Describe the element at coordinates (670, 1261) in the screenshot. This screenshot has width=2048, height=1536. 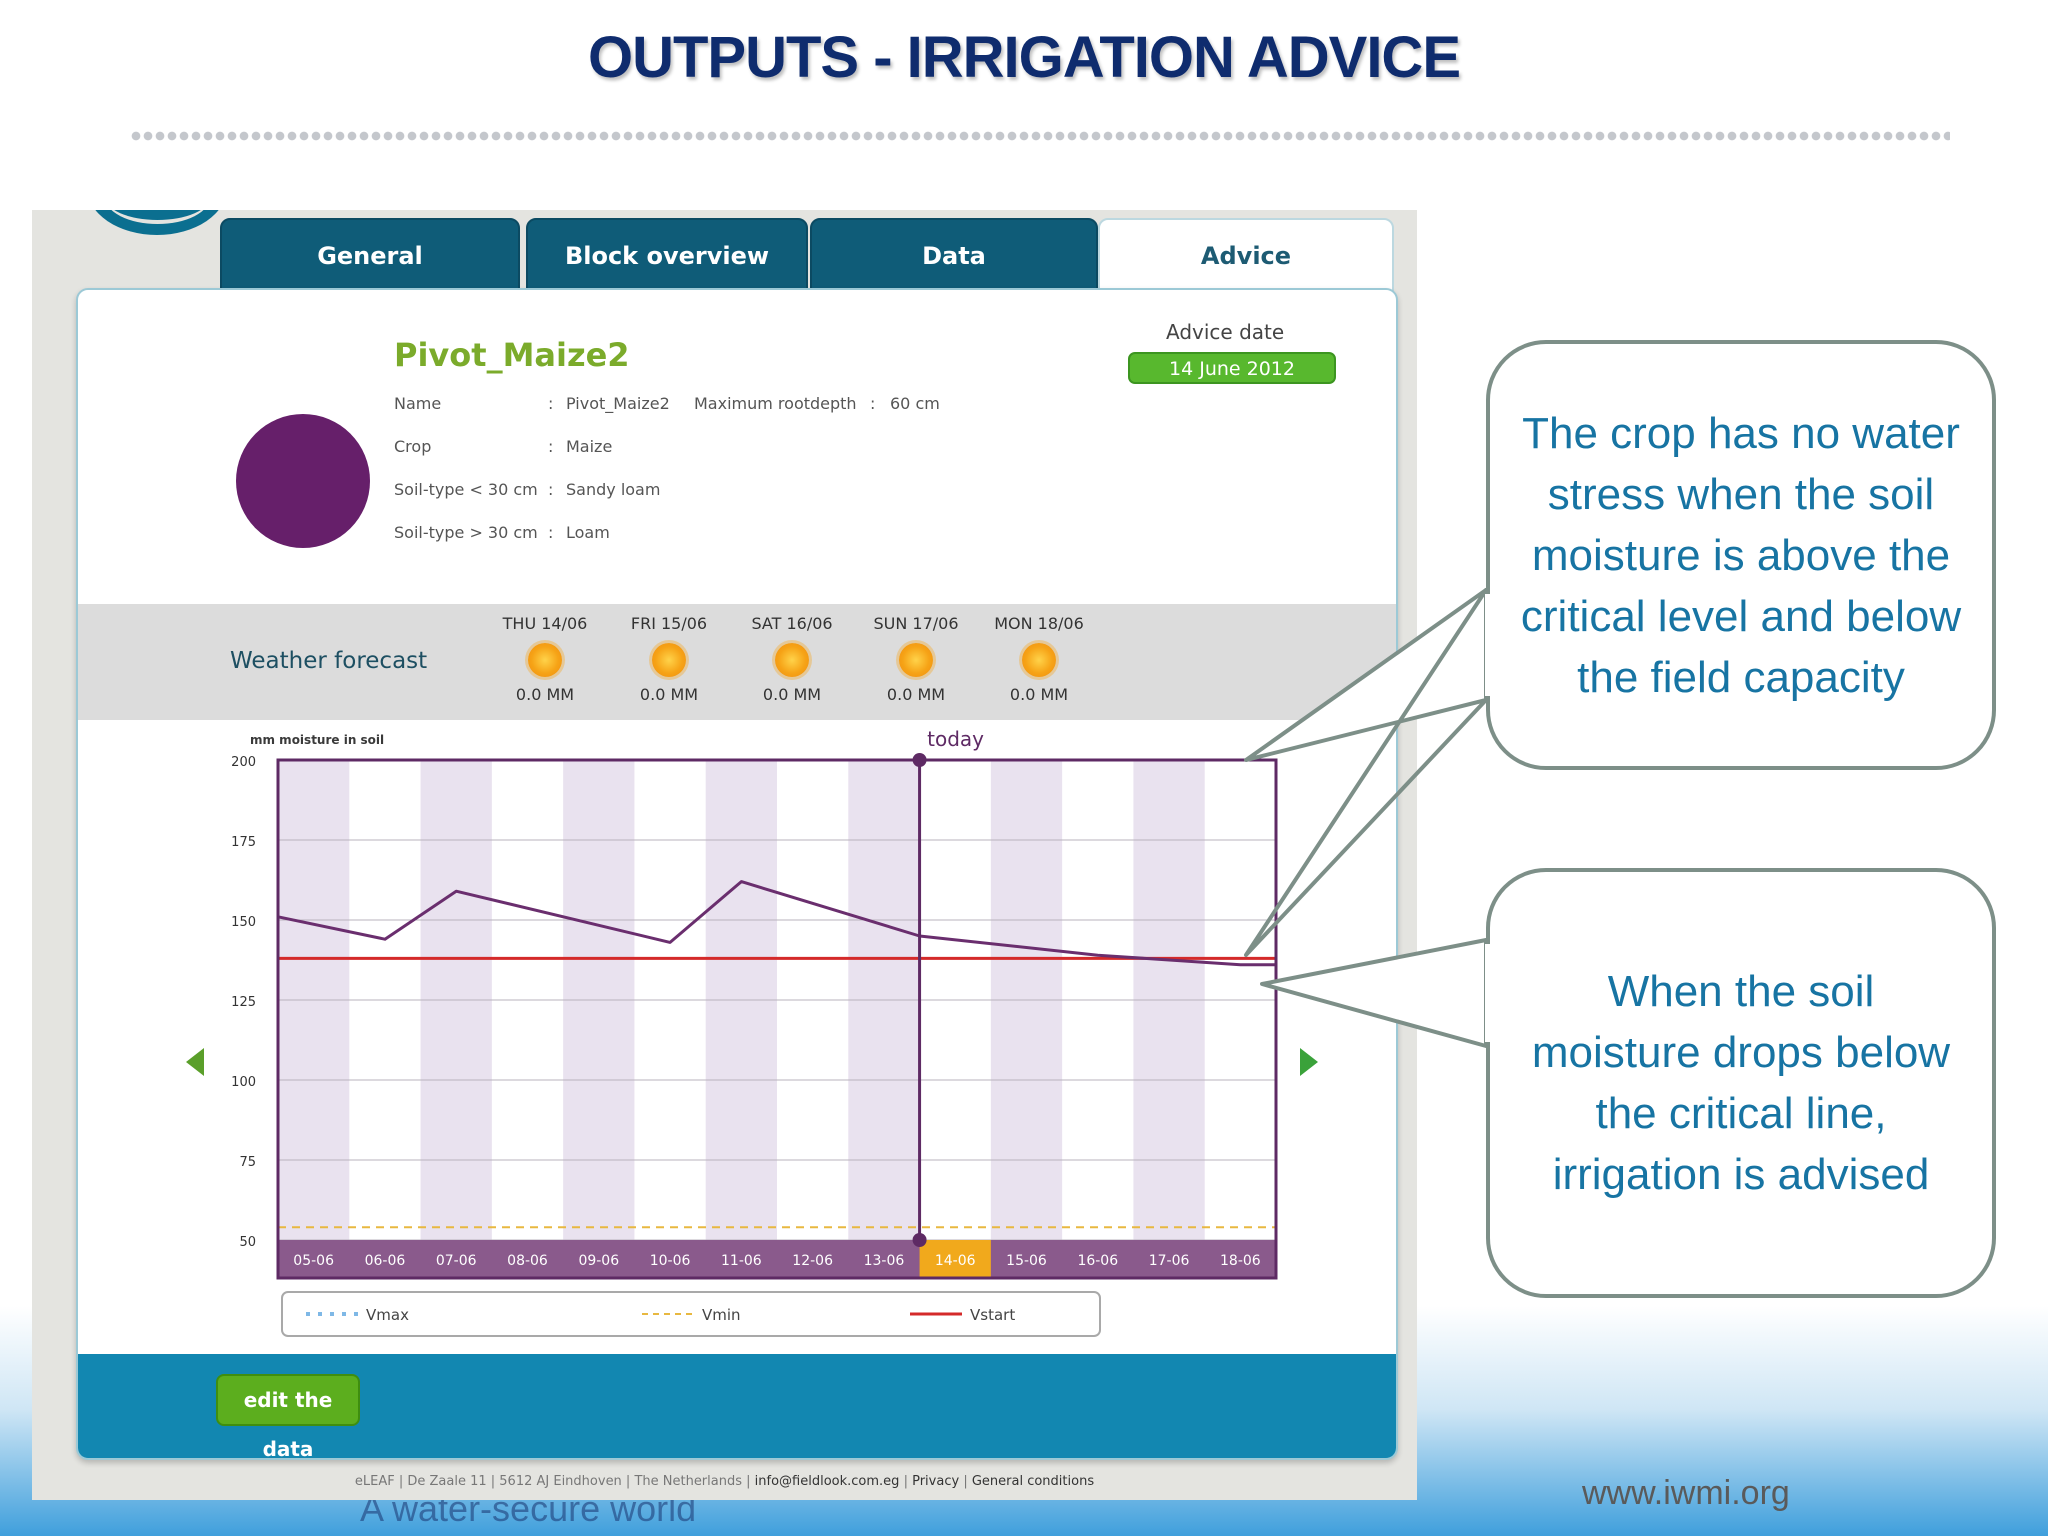
I see `x-tick-label: 10-06` at that location.